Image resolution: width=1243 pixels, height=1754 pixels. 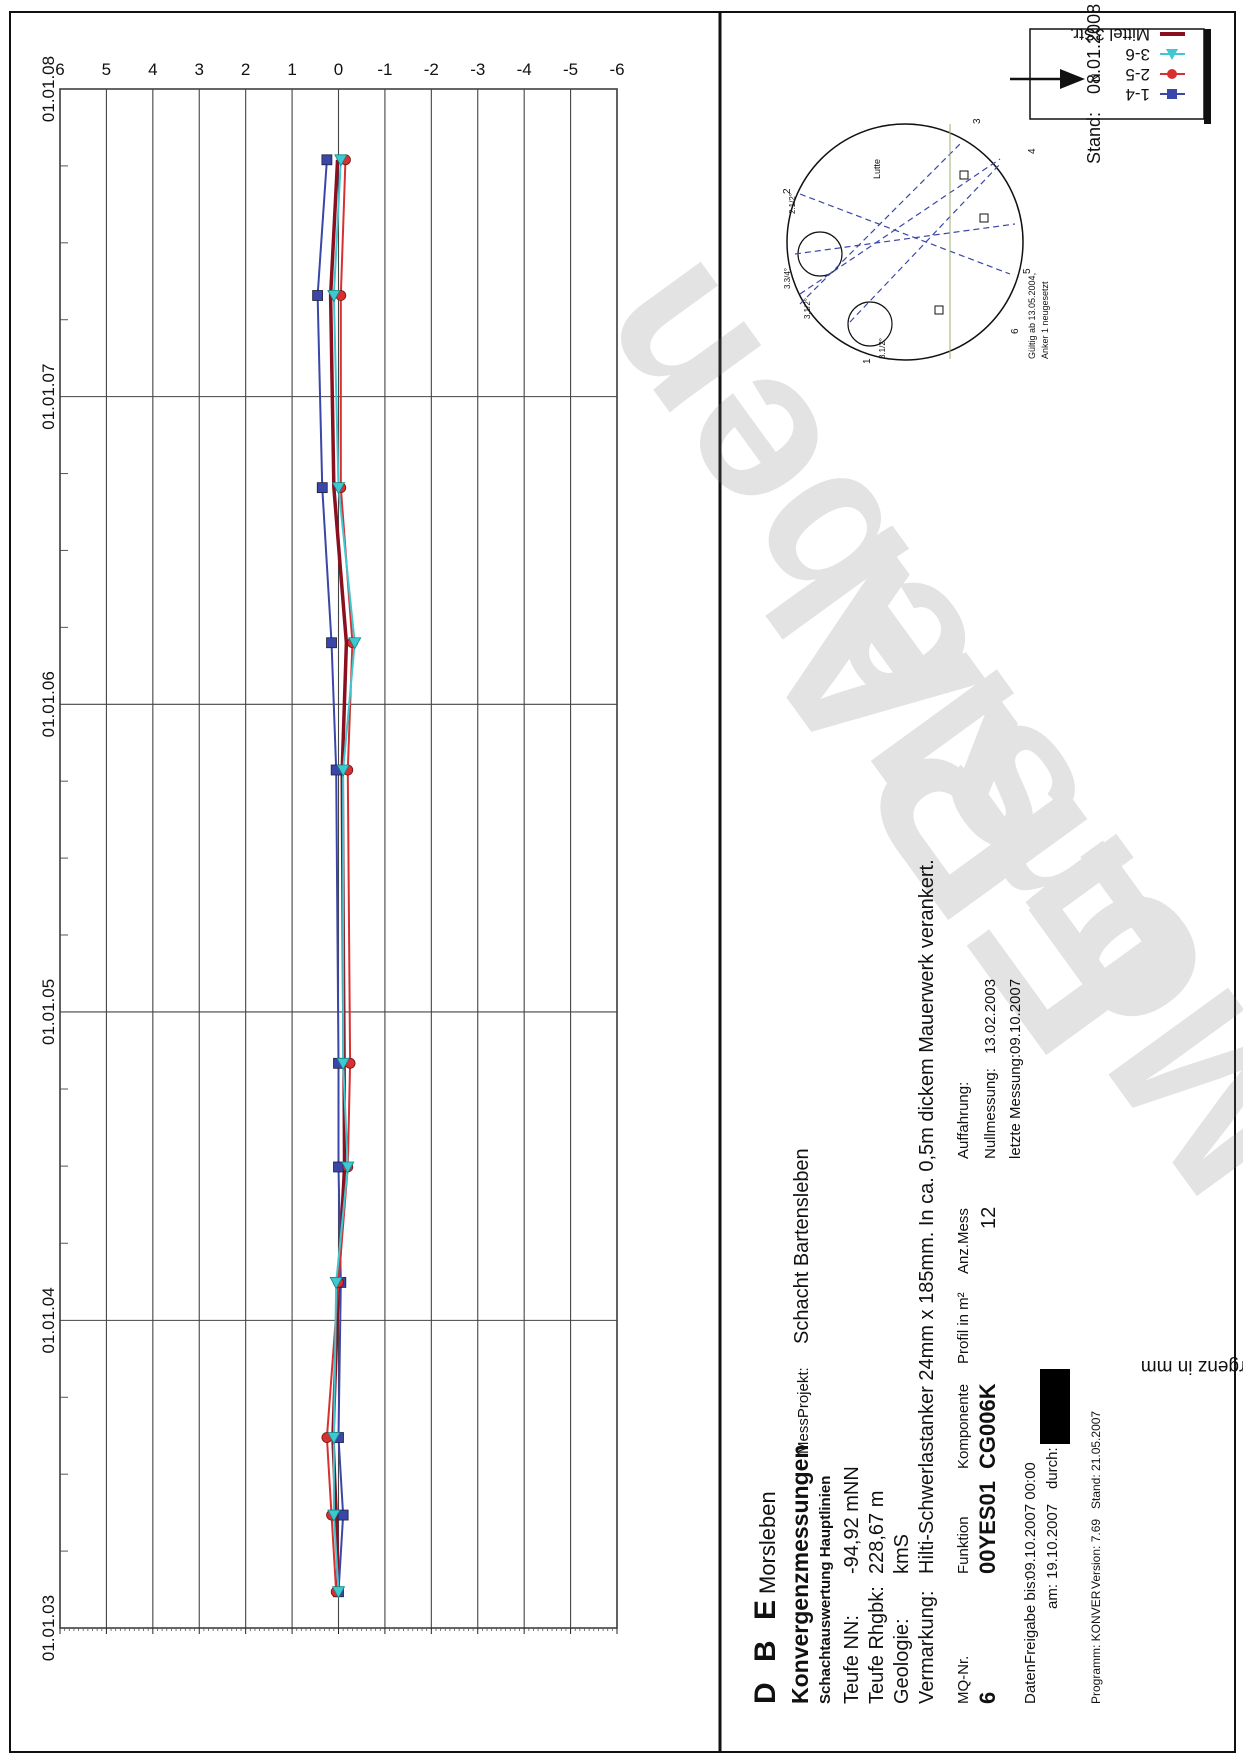 I want to click on site-name: Morsleben, so click(x=767, y=1542).